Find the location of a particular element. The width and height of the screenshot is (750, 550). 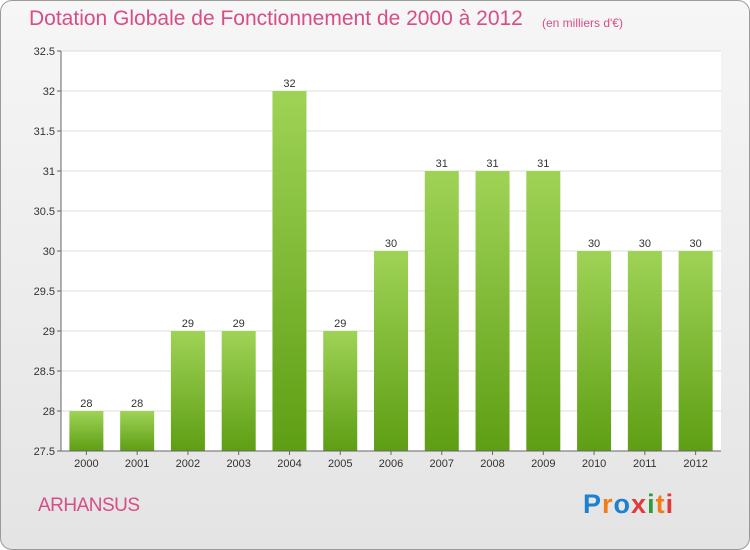

y-tick-label: 27.5 is located at coordinates (44, 452).